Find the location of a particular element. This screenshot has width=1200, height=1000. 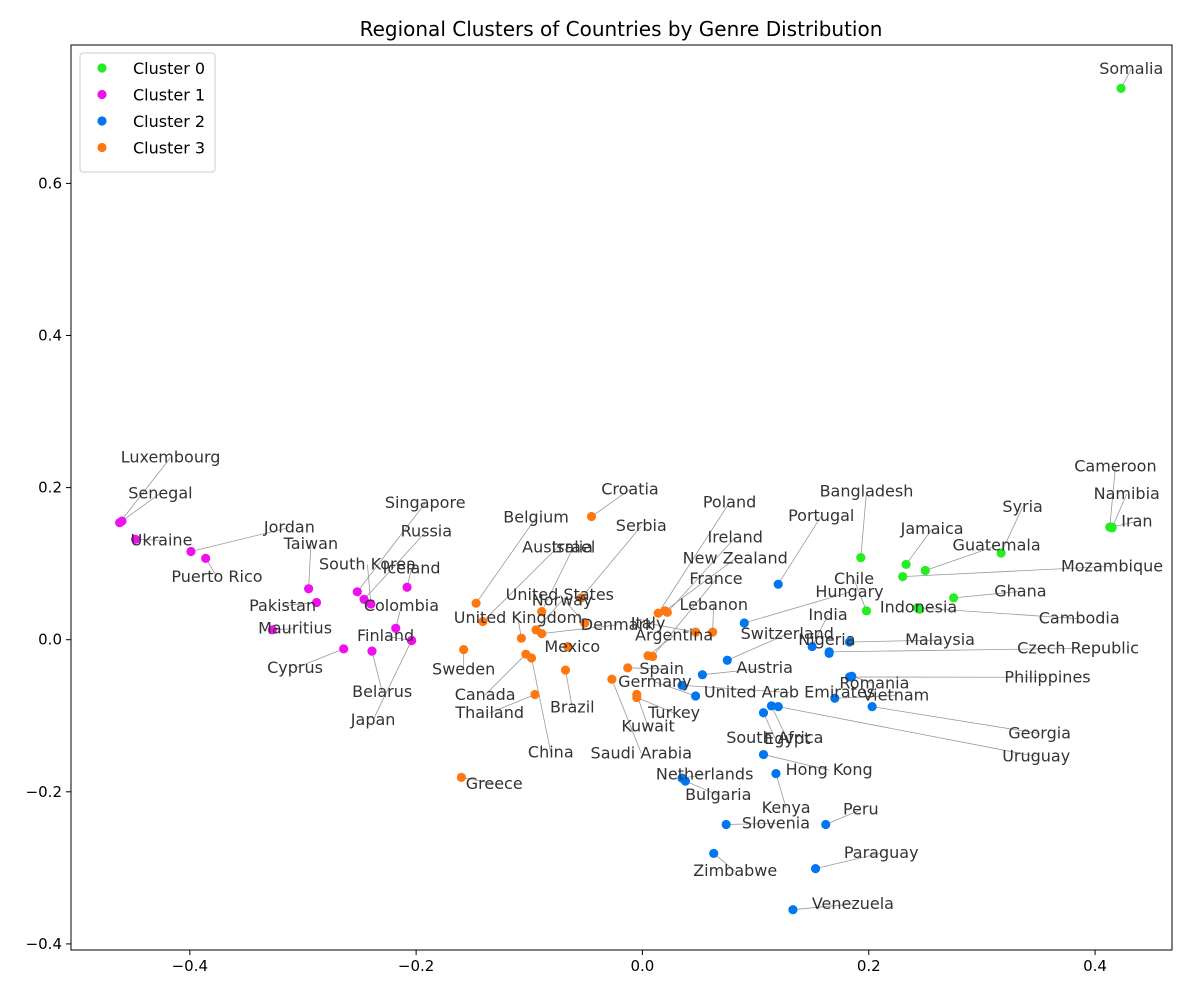

point-label-venezuela: Venezuela is located at coordinates (853, 903).